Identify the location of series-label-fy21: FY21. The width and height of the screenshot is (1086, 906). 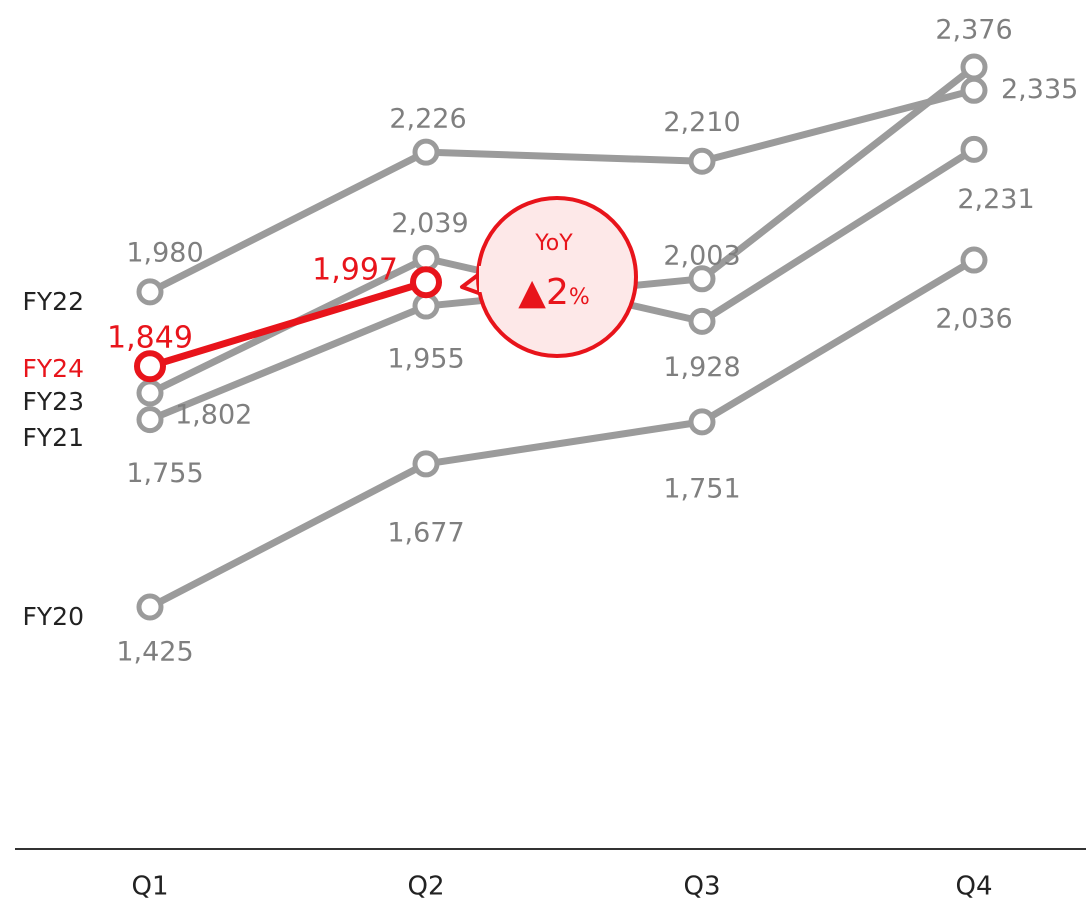
(53, 437).